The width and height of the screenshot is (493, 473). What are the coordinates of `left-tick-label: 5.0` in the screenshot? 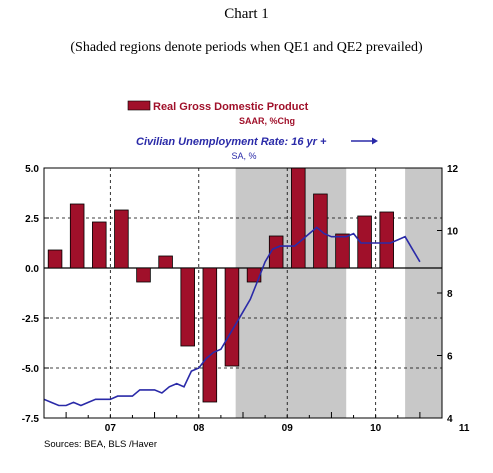 It's located at (32, 169).